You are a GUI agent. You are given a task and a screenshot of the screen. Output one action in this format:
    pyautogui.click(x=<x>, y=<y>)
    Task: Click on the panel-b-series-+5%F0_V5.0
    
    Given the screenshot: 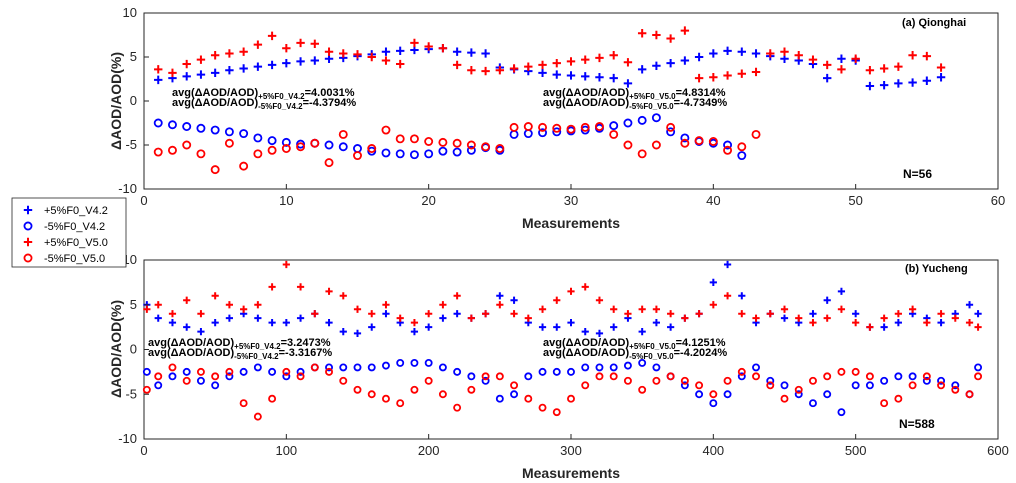 What is the action you would take?
    pyautogui.click(x=562, y=295)
    